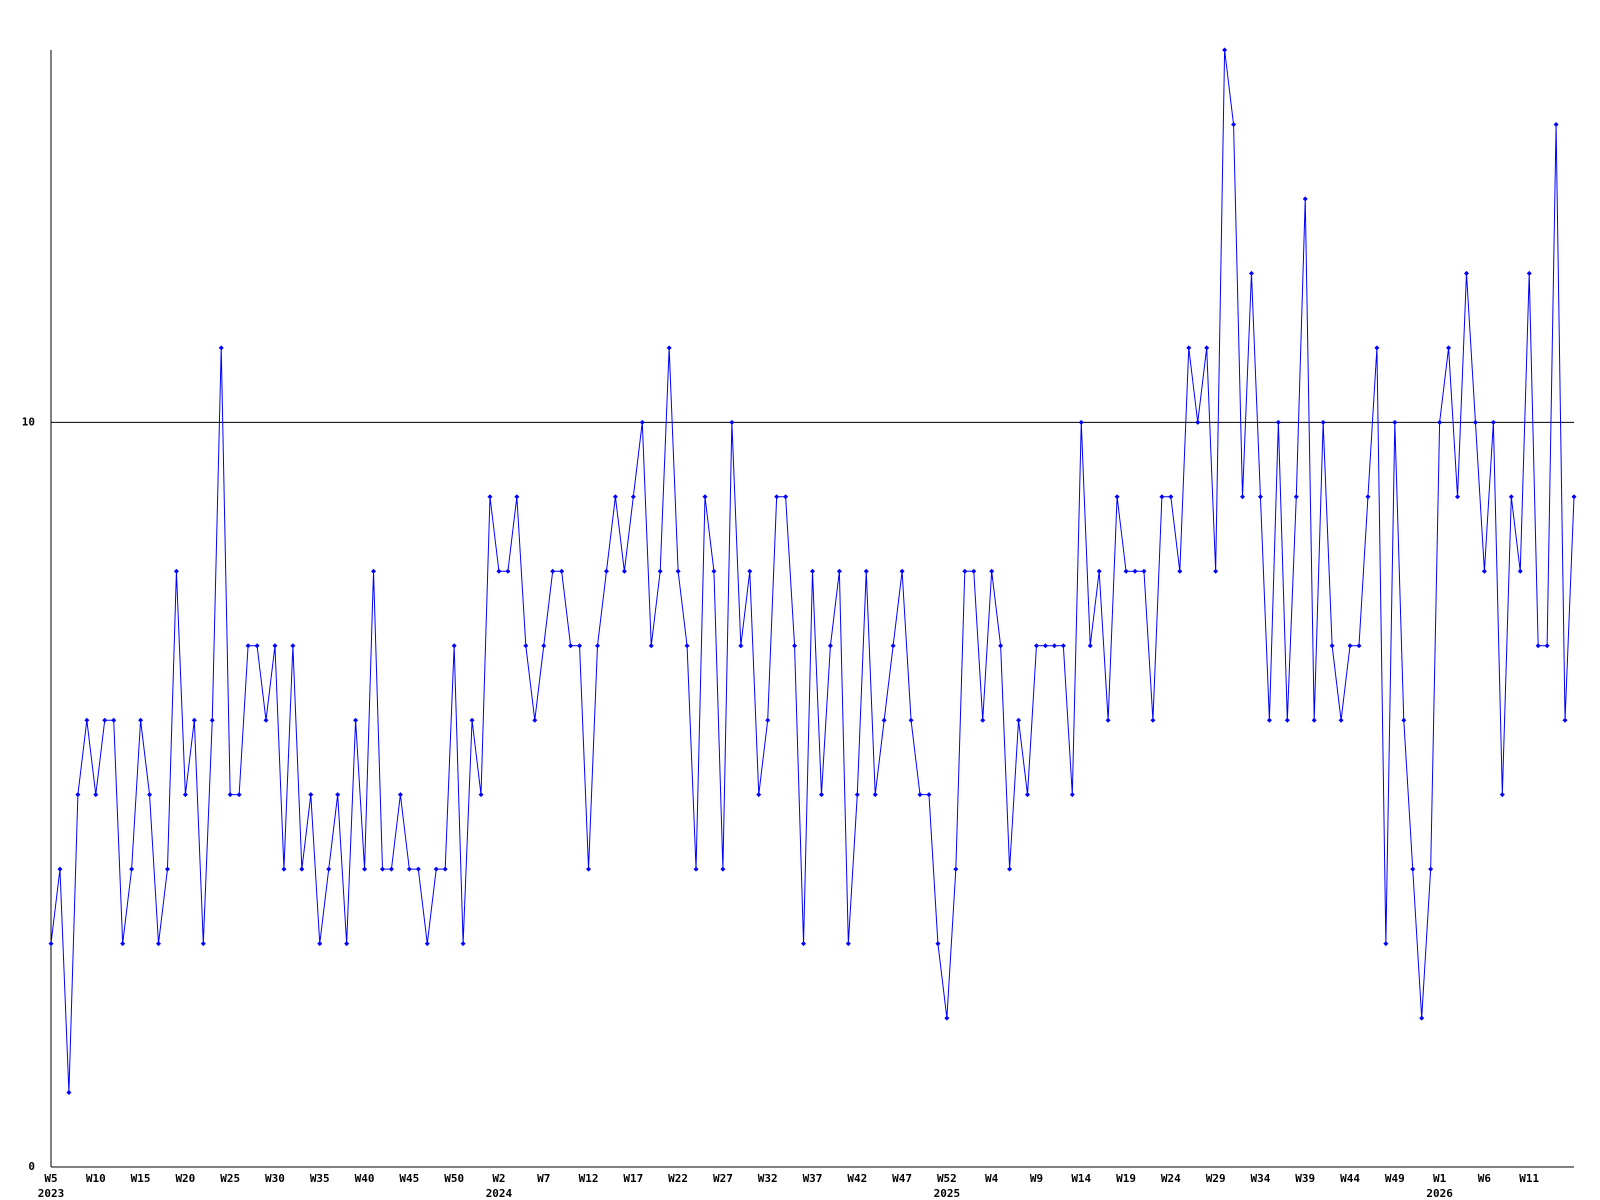  I want to click on x-tick-label: W22, so click(678, 1178).